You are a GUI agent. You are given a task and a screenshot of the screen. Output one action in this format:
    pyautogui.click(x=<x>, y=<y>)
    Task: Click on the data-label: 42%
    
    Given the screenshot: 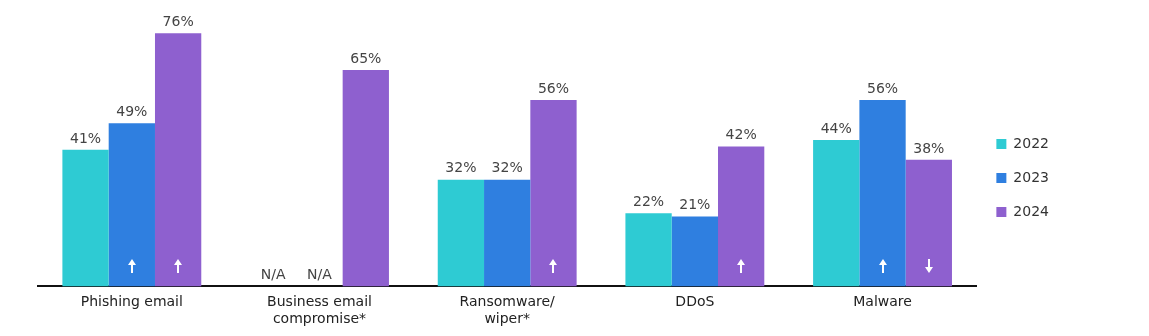 What is the action you would take?
    pyautogui.click(x=741, y=134)
    